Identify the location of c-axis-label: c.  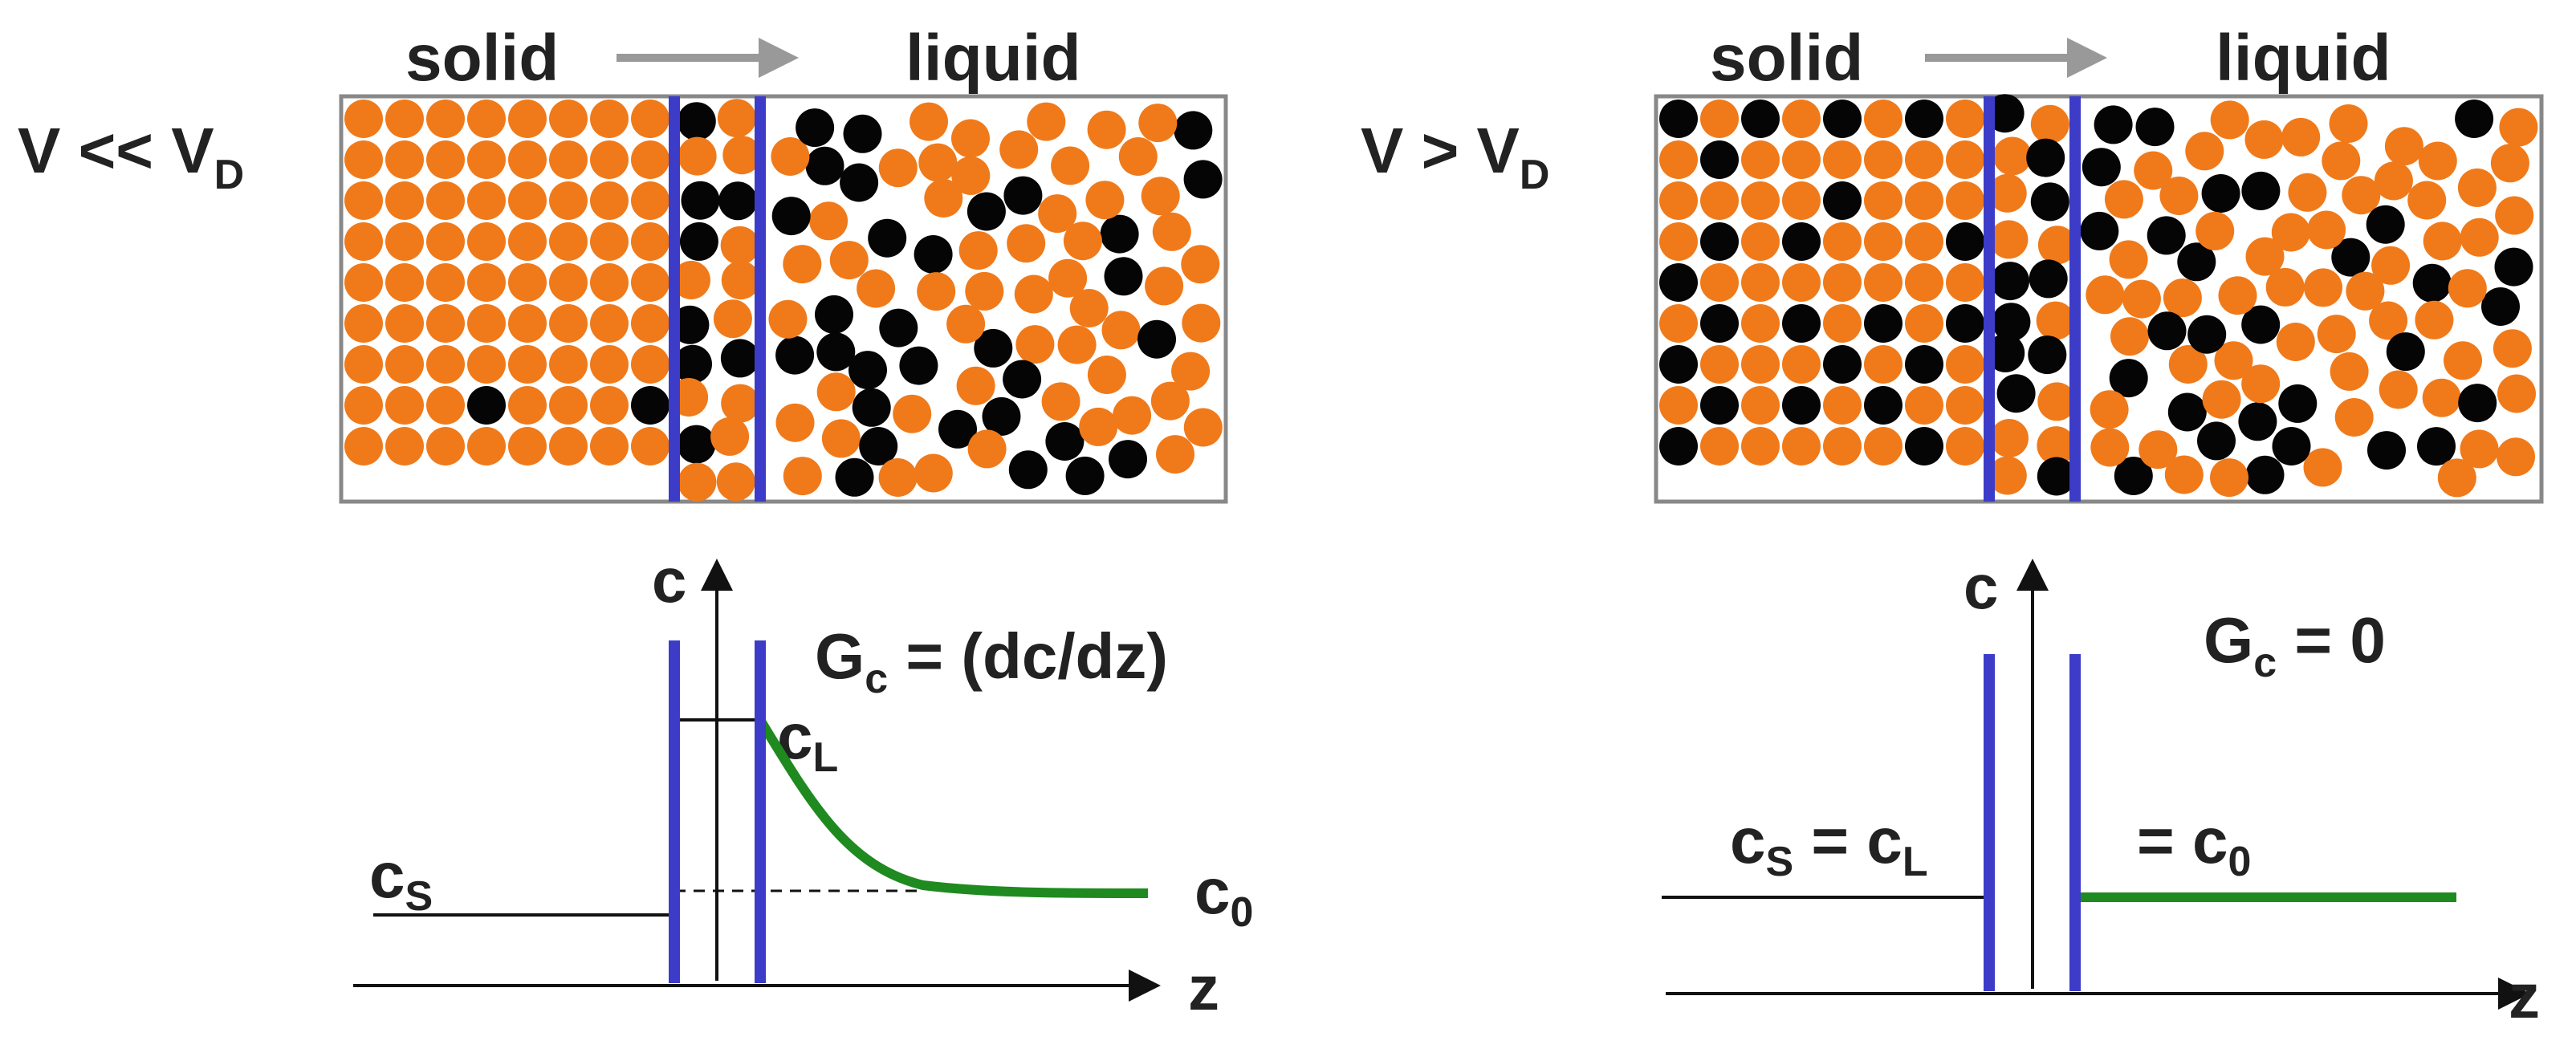
(669, 580).